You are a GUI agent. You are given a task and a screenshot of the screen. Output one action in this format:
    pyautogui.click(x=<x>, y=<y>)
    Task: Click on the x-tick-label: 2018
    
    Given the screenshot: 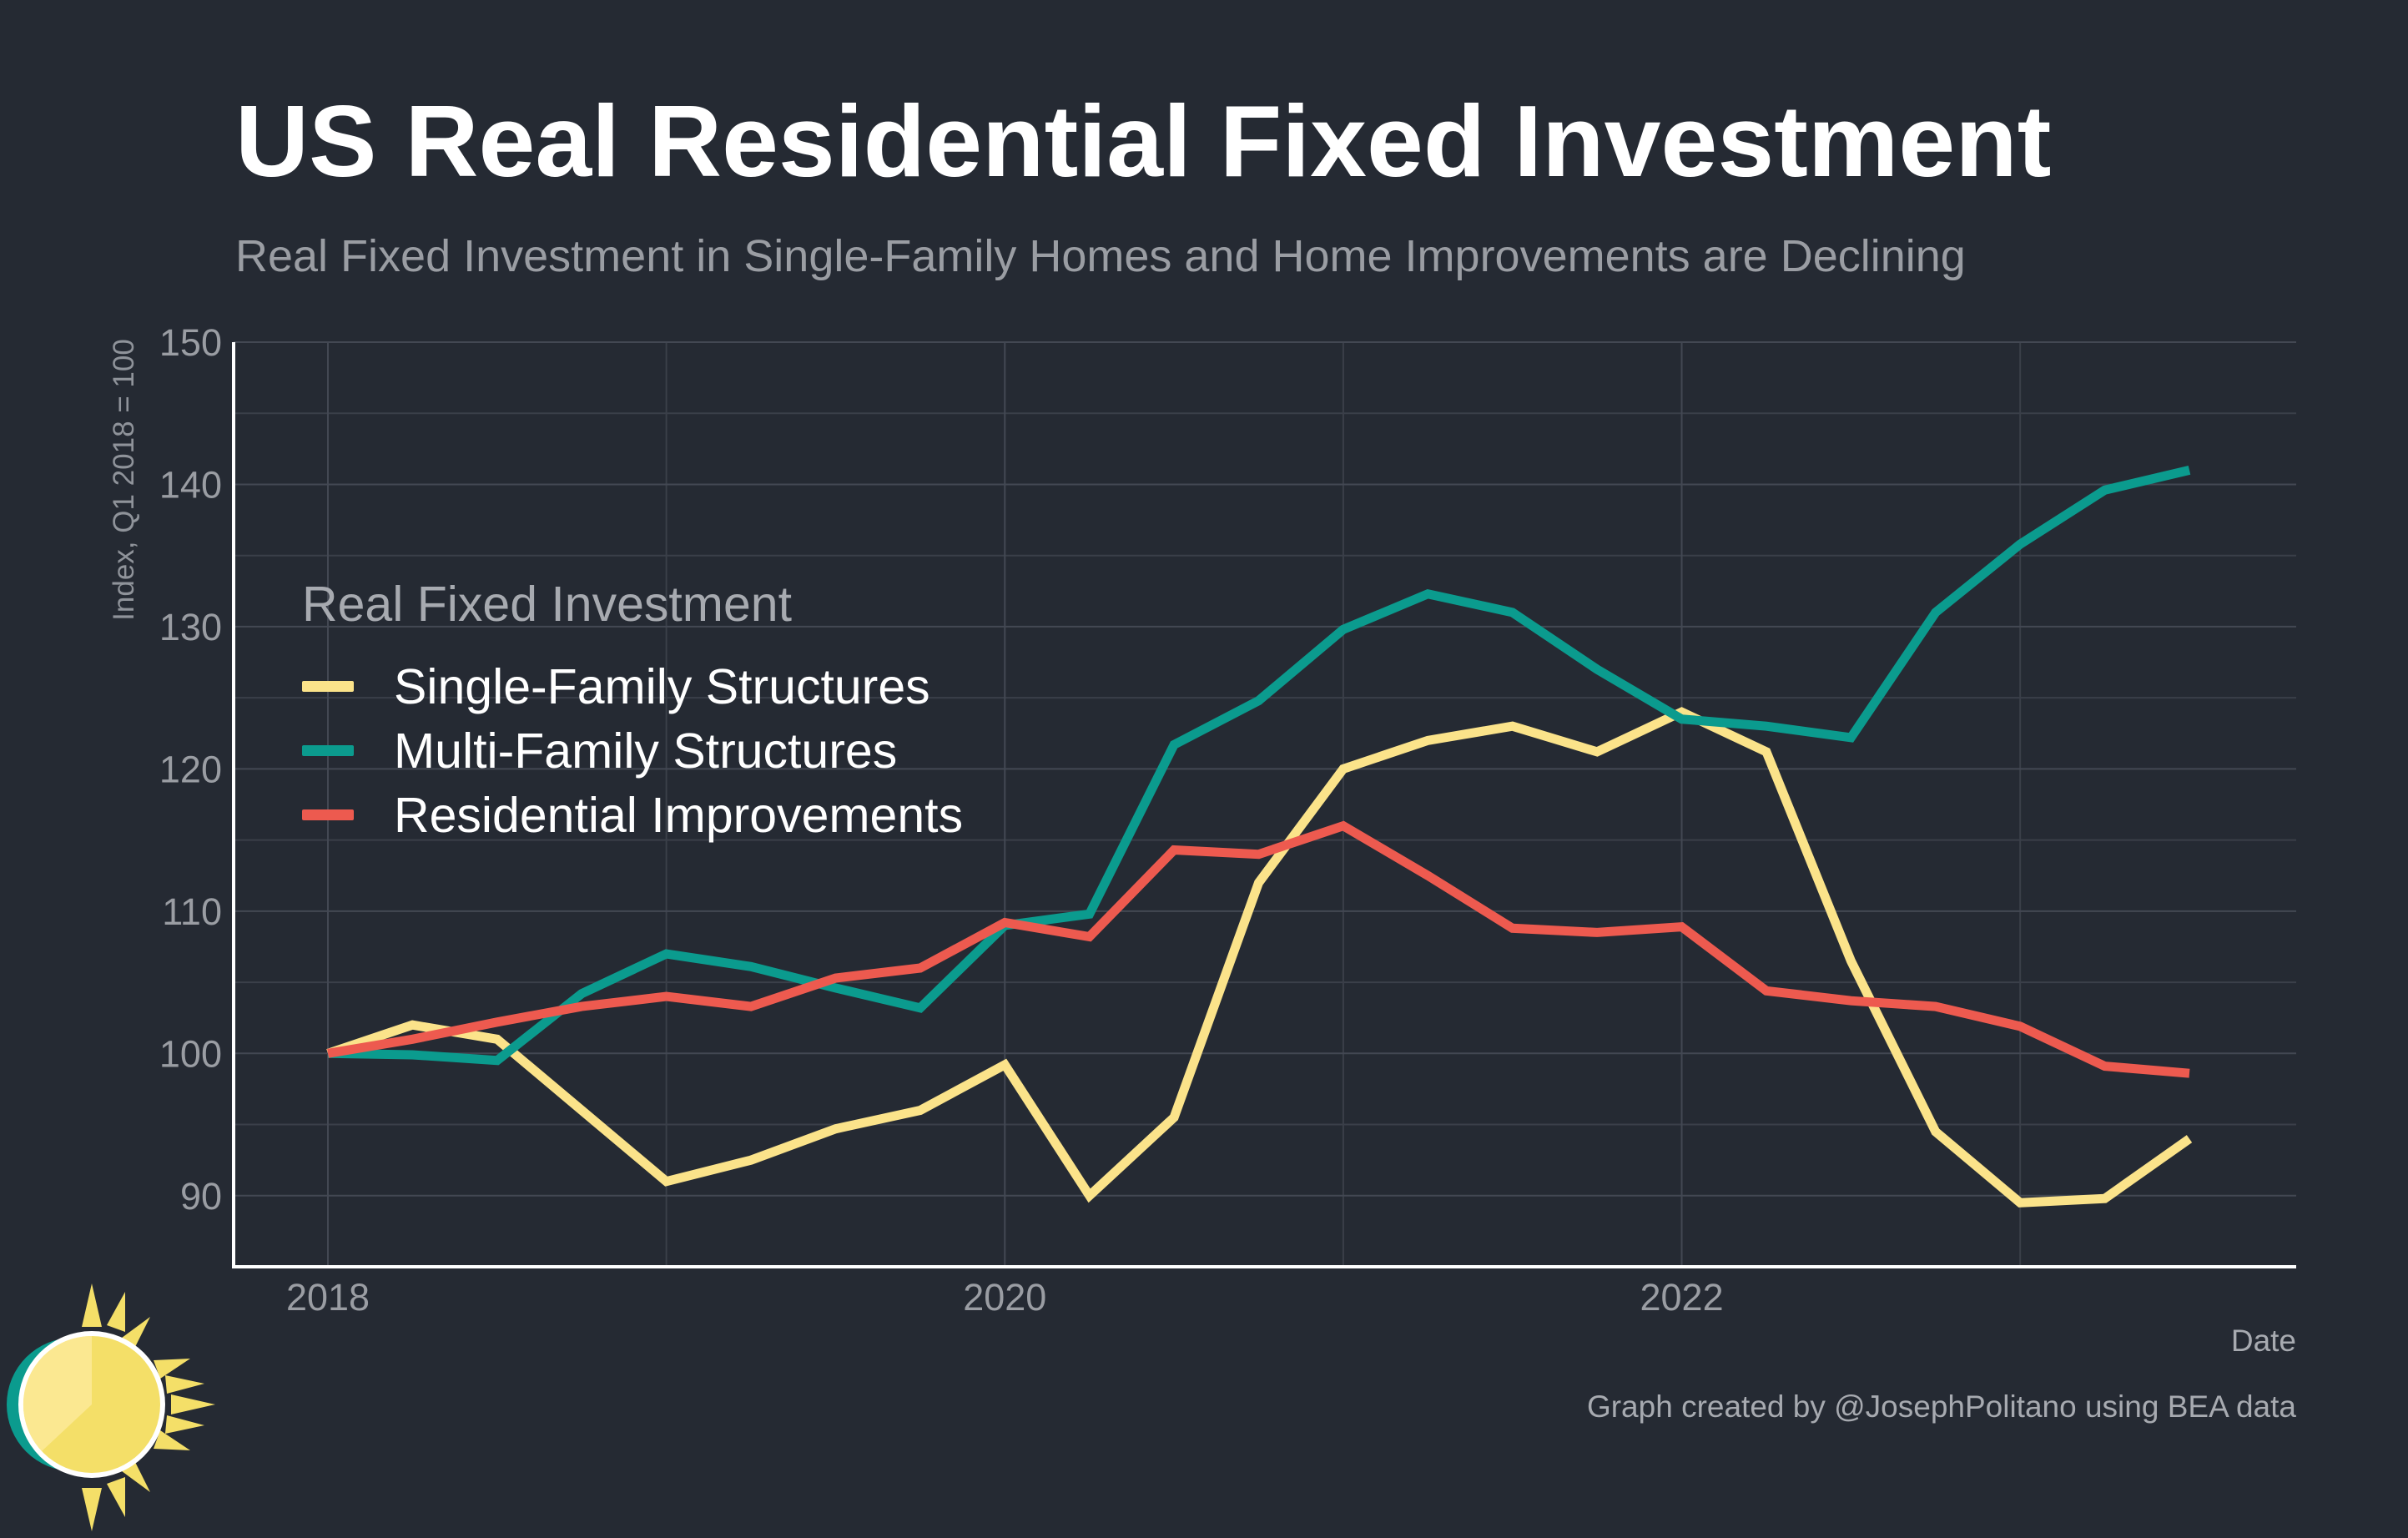 What is the action you would take?
    pyautogui.click(x=328, y=1297)
    